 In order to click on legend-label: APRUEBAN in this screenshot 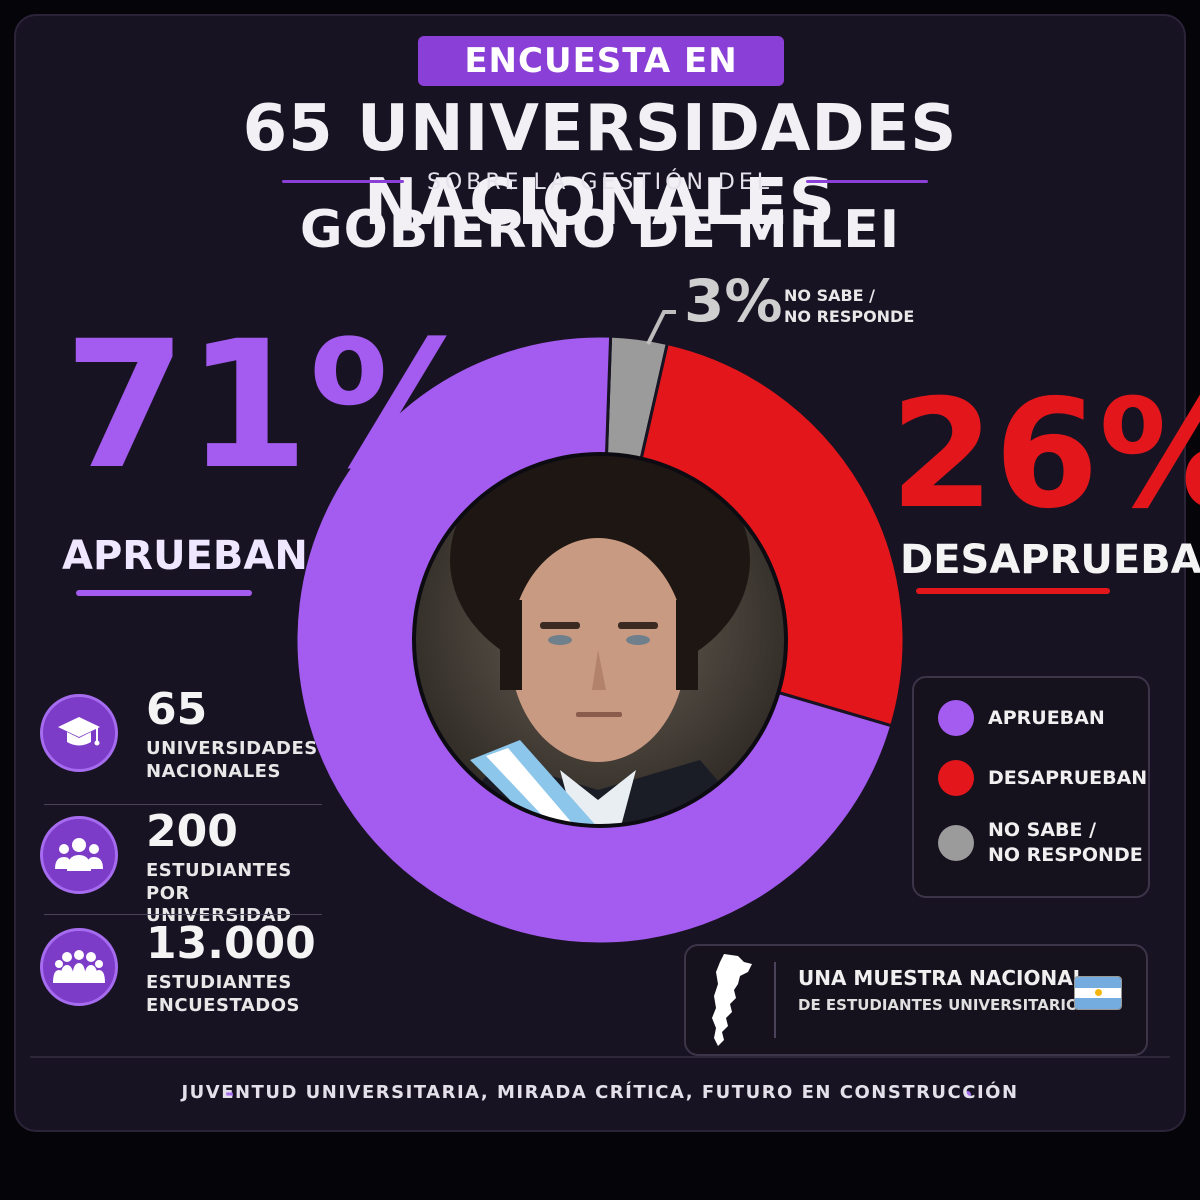, I will do `click(1046, 717)`.